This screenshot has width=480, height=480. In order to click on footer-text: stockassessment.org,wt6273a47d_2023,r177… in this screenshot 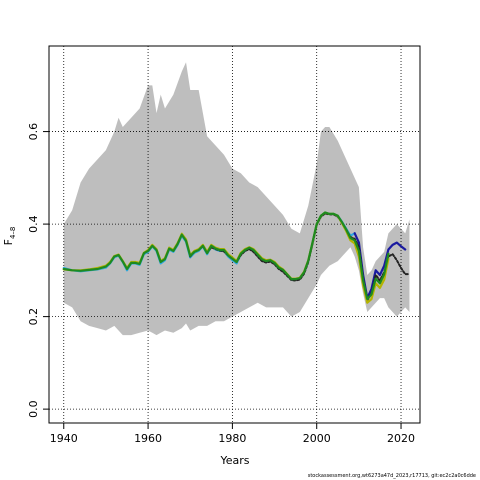, I will do `click(392, 476)`.